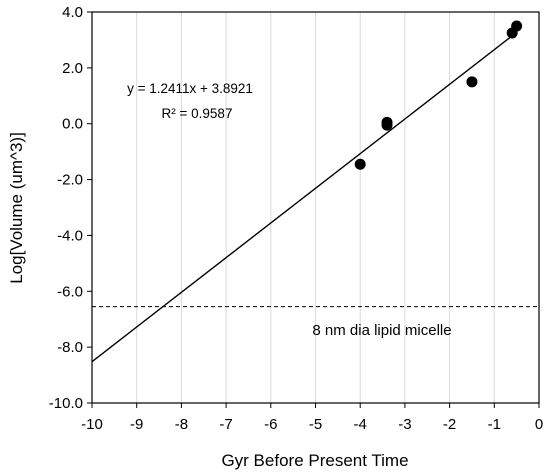  Describe the element at coordinates (136, 424) in the screenshot. I see `x-tick-label: -9` at that location.